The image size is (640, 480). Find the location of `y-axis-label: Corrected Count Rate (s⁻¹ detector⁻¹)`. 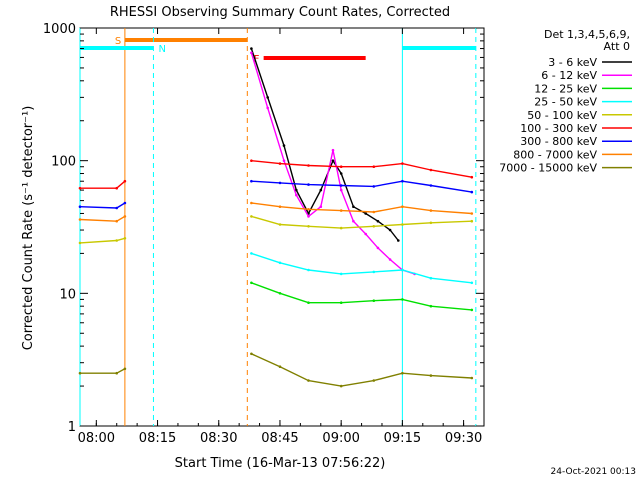

y-axis-label: Corrected Count Rate (s⁻¹ detector⁻¹) is located at coordinates (28, 228).